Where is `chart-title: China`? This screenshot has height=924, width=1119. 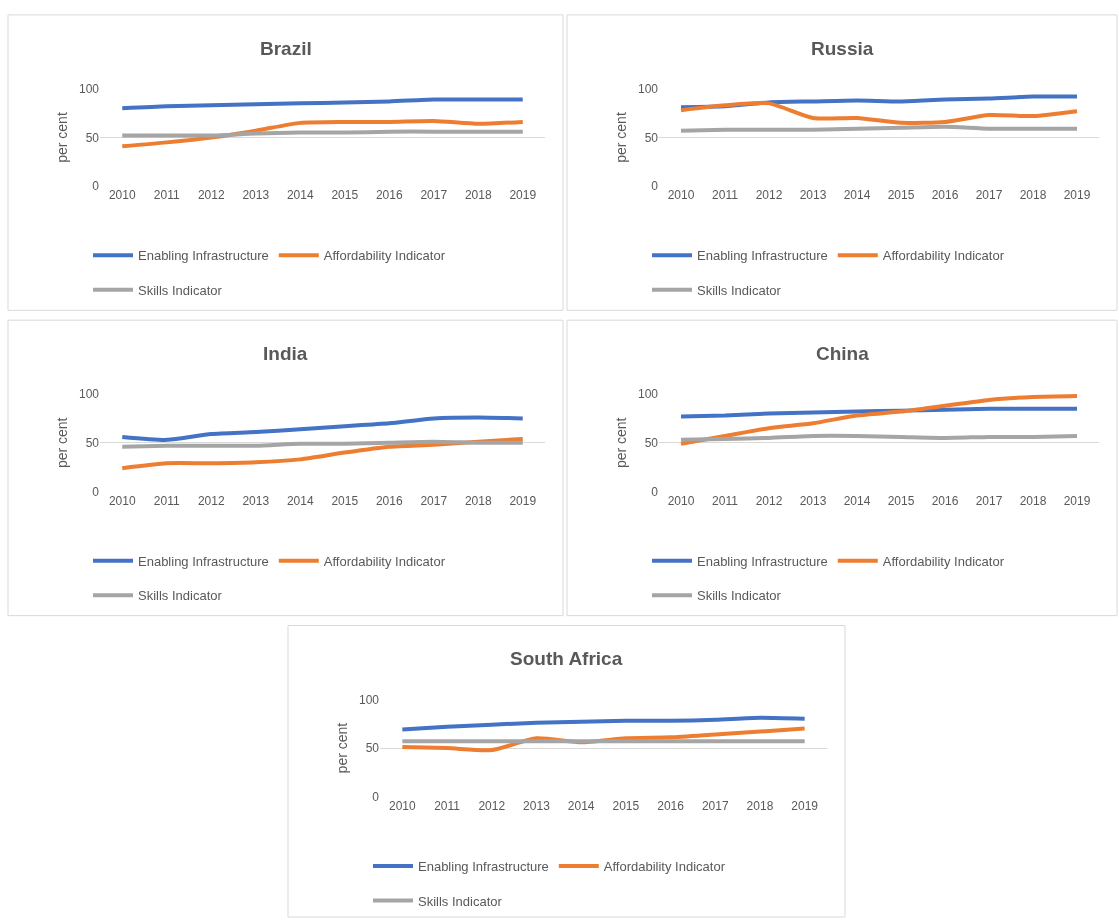
chart-title: China is located at coordinates (843, 353).